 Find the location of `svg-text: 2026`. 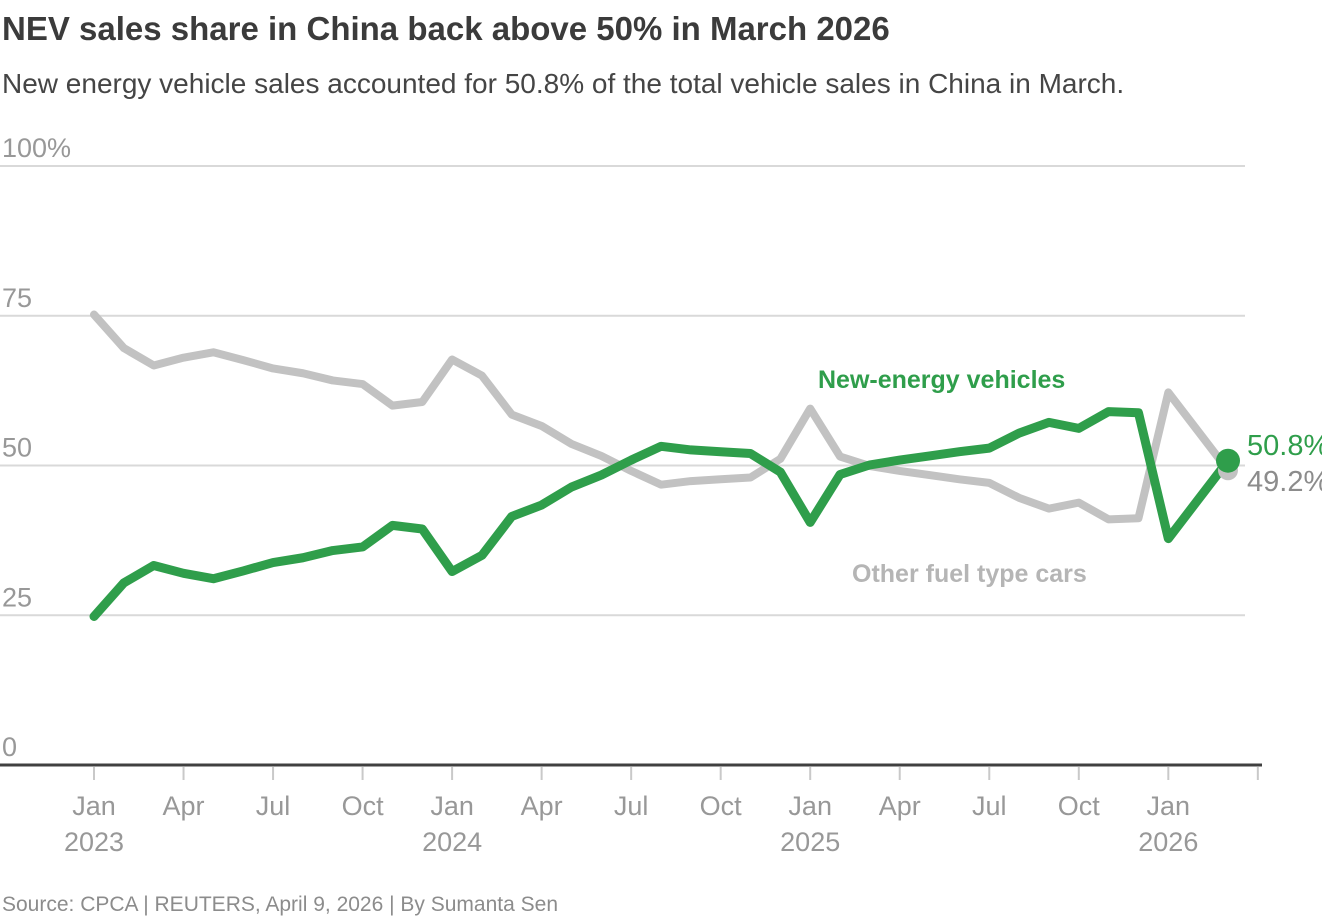

svg-text: 2026 is located at coordinates (1168, 842).